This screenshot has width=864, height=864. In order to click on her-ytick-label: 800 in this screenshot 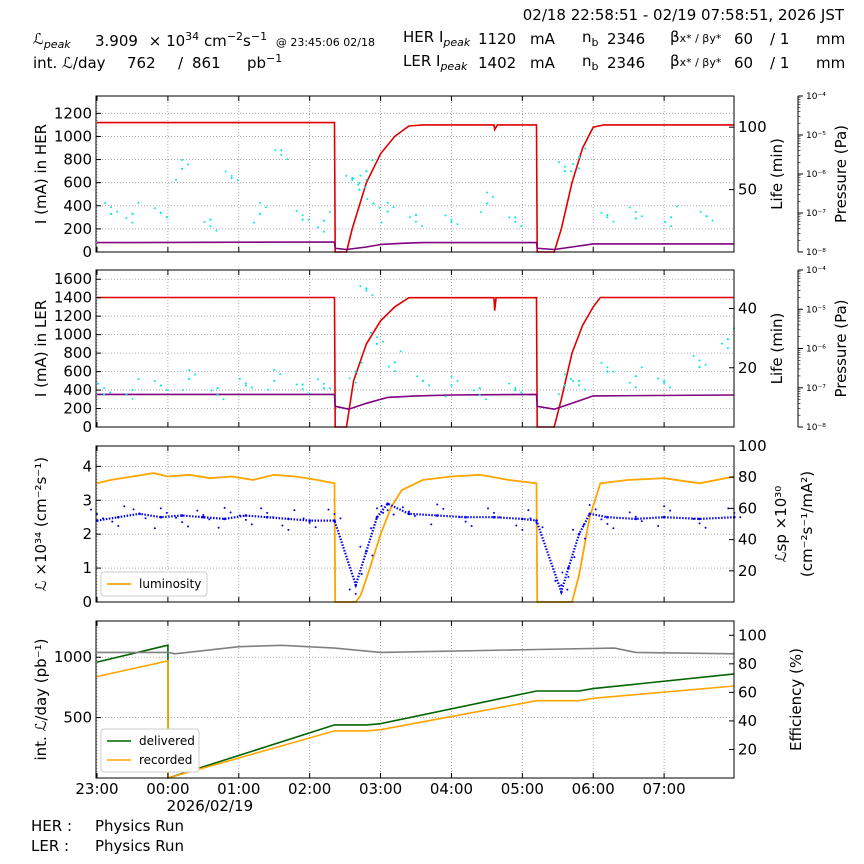, I will do `click(77, 160)`.